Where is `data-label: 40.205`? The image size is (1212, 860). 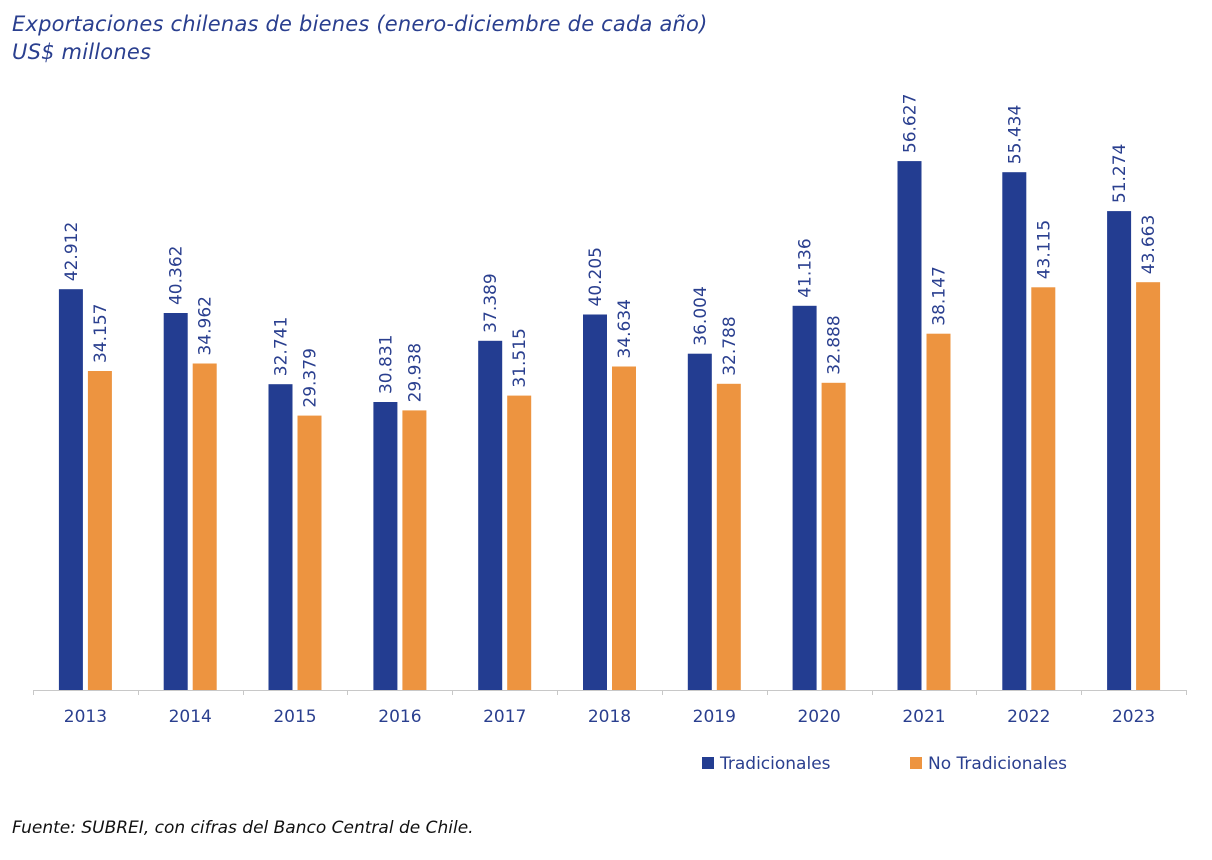 data-label: 40.205 is located at coordinates (596, 276).